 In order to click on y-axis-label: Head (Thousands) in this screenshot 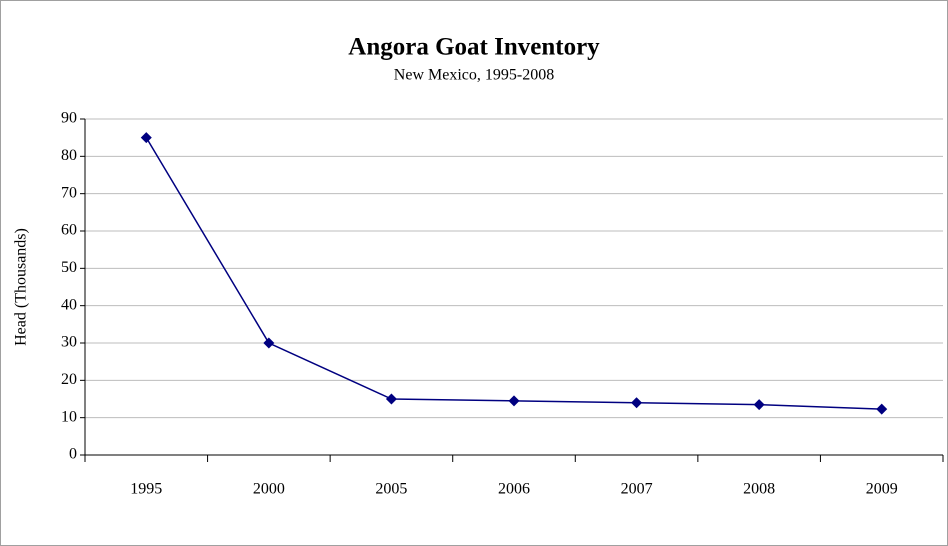, I will do `click(21, 287)`.